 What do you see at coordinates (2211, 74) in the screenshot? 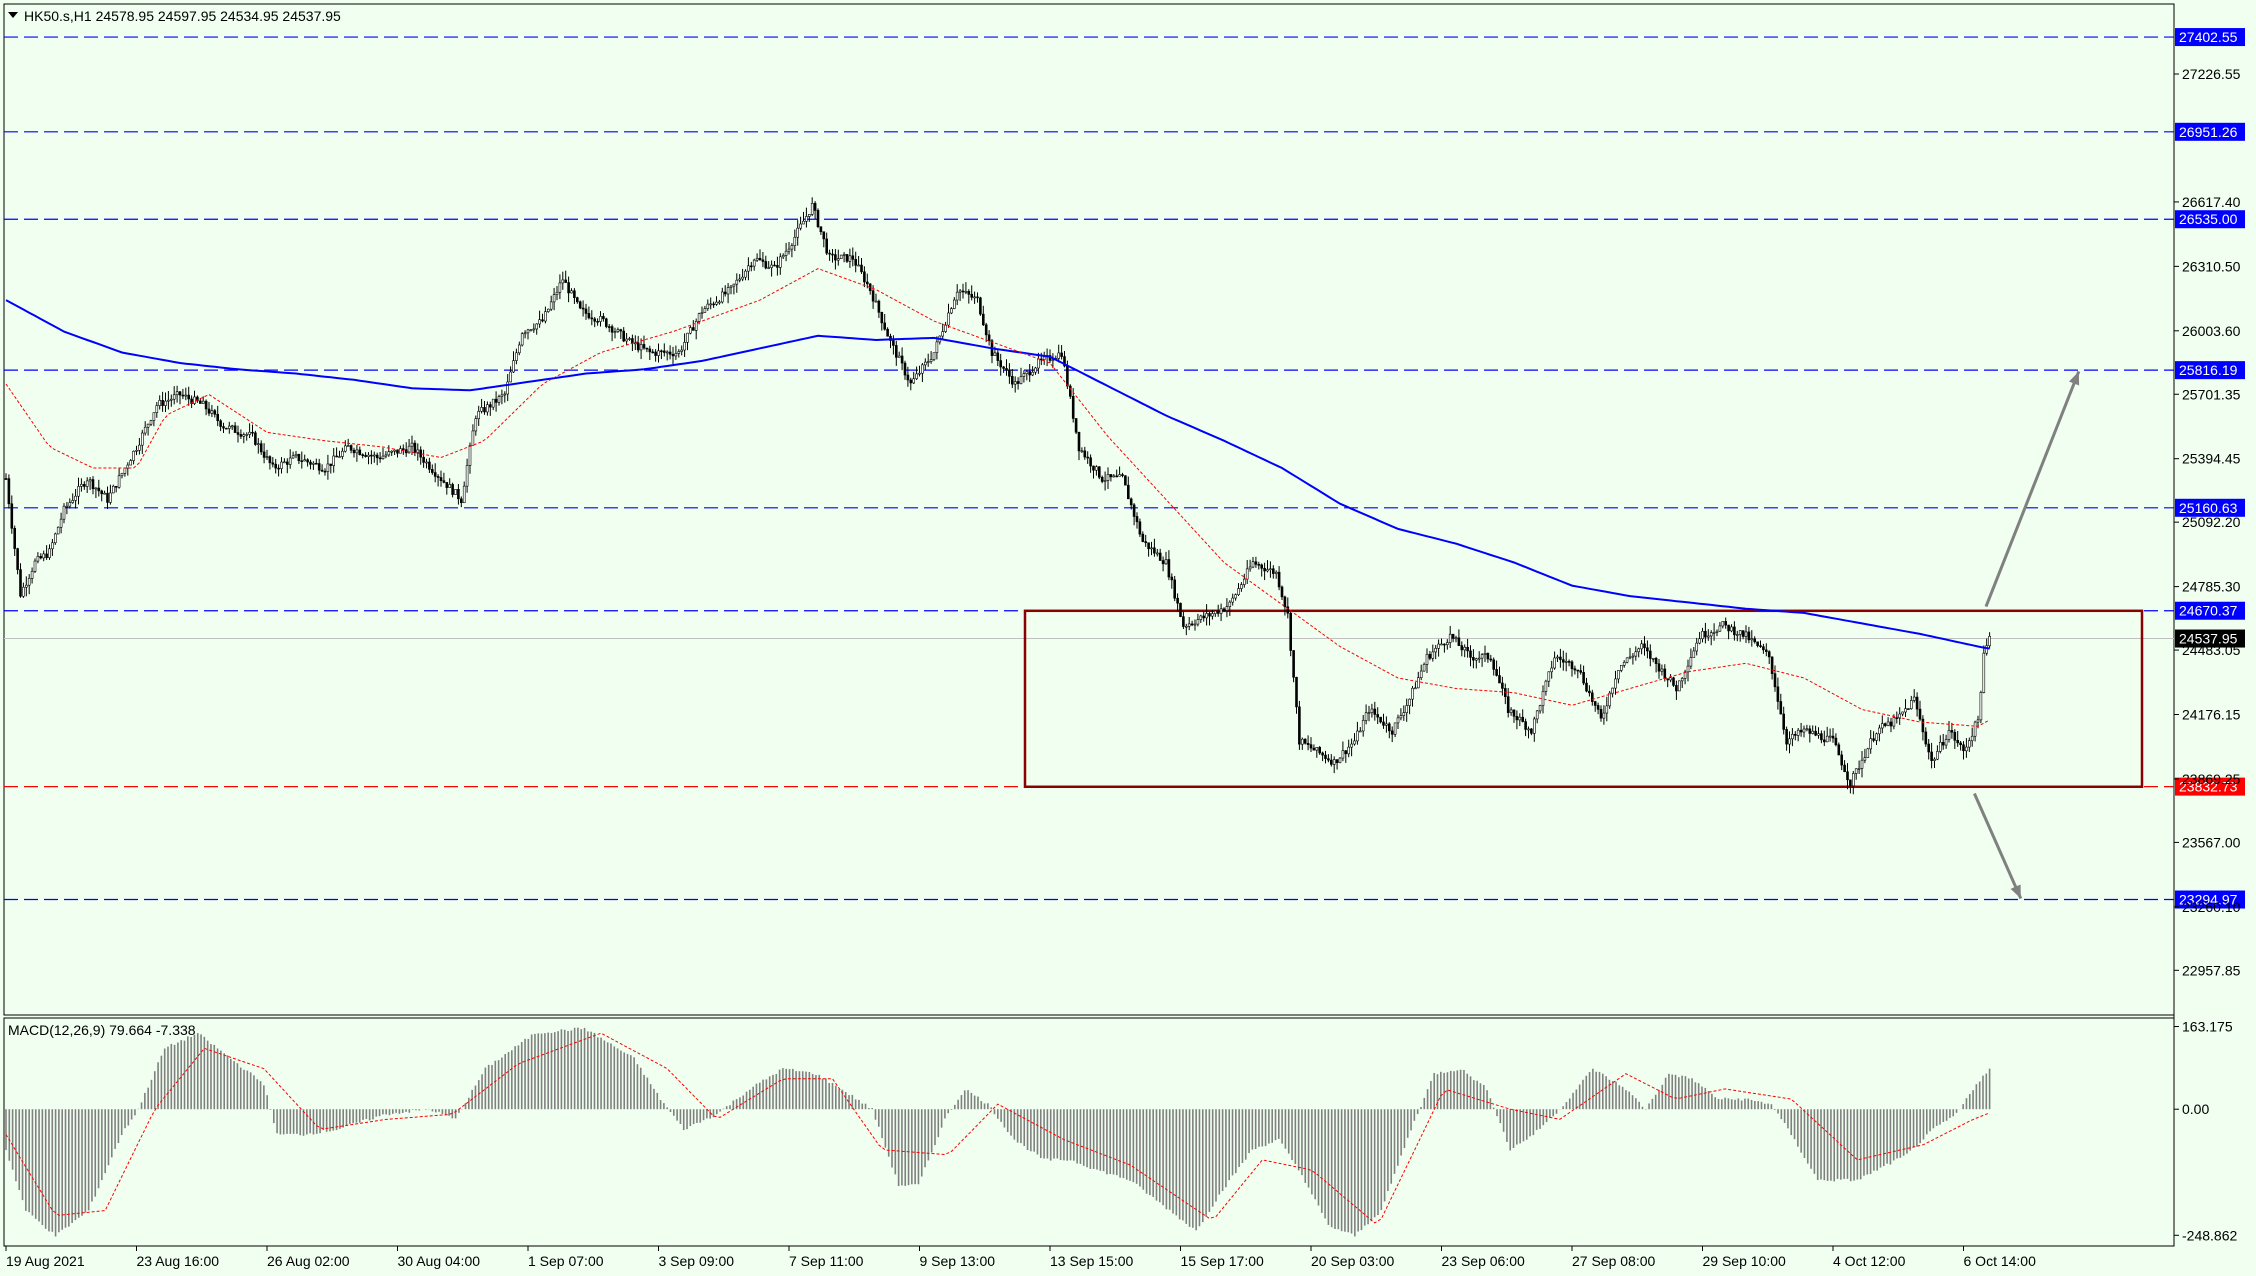
I see `price-tick-label: 27226.55` at bounding box center [2211, 74].